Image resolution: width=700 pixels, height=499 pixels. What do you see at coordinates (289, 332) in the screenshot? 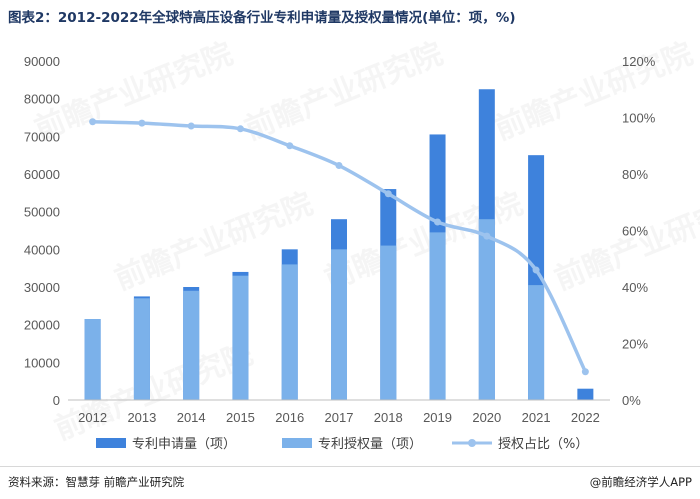
I see `bar-grant-2016` at bounding box center [289, 332].